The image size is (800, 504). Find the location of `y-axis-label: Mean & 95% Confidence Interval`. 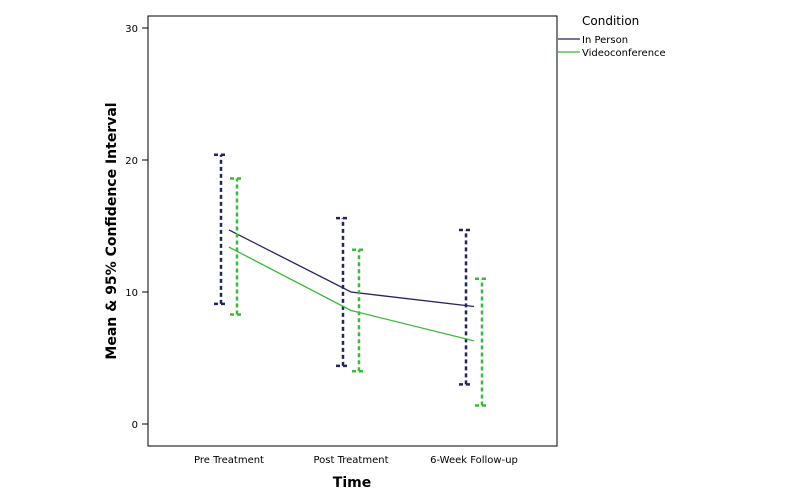

y-axis-label: Mean & 95% Confidence Interval is located at coordinates (112, 230).